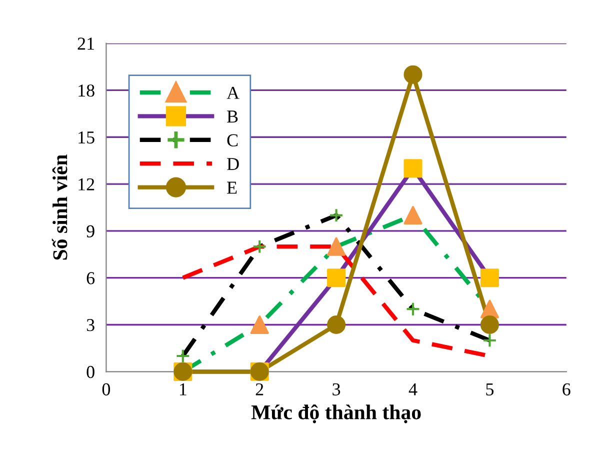 Image resolution: width=590 pixels, height=456 pixels. Describe the element at coordinates (86, 184) in the screenshot. I see `y-tick-label: 12` at that location.